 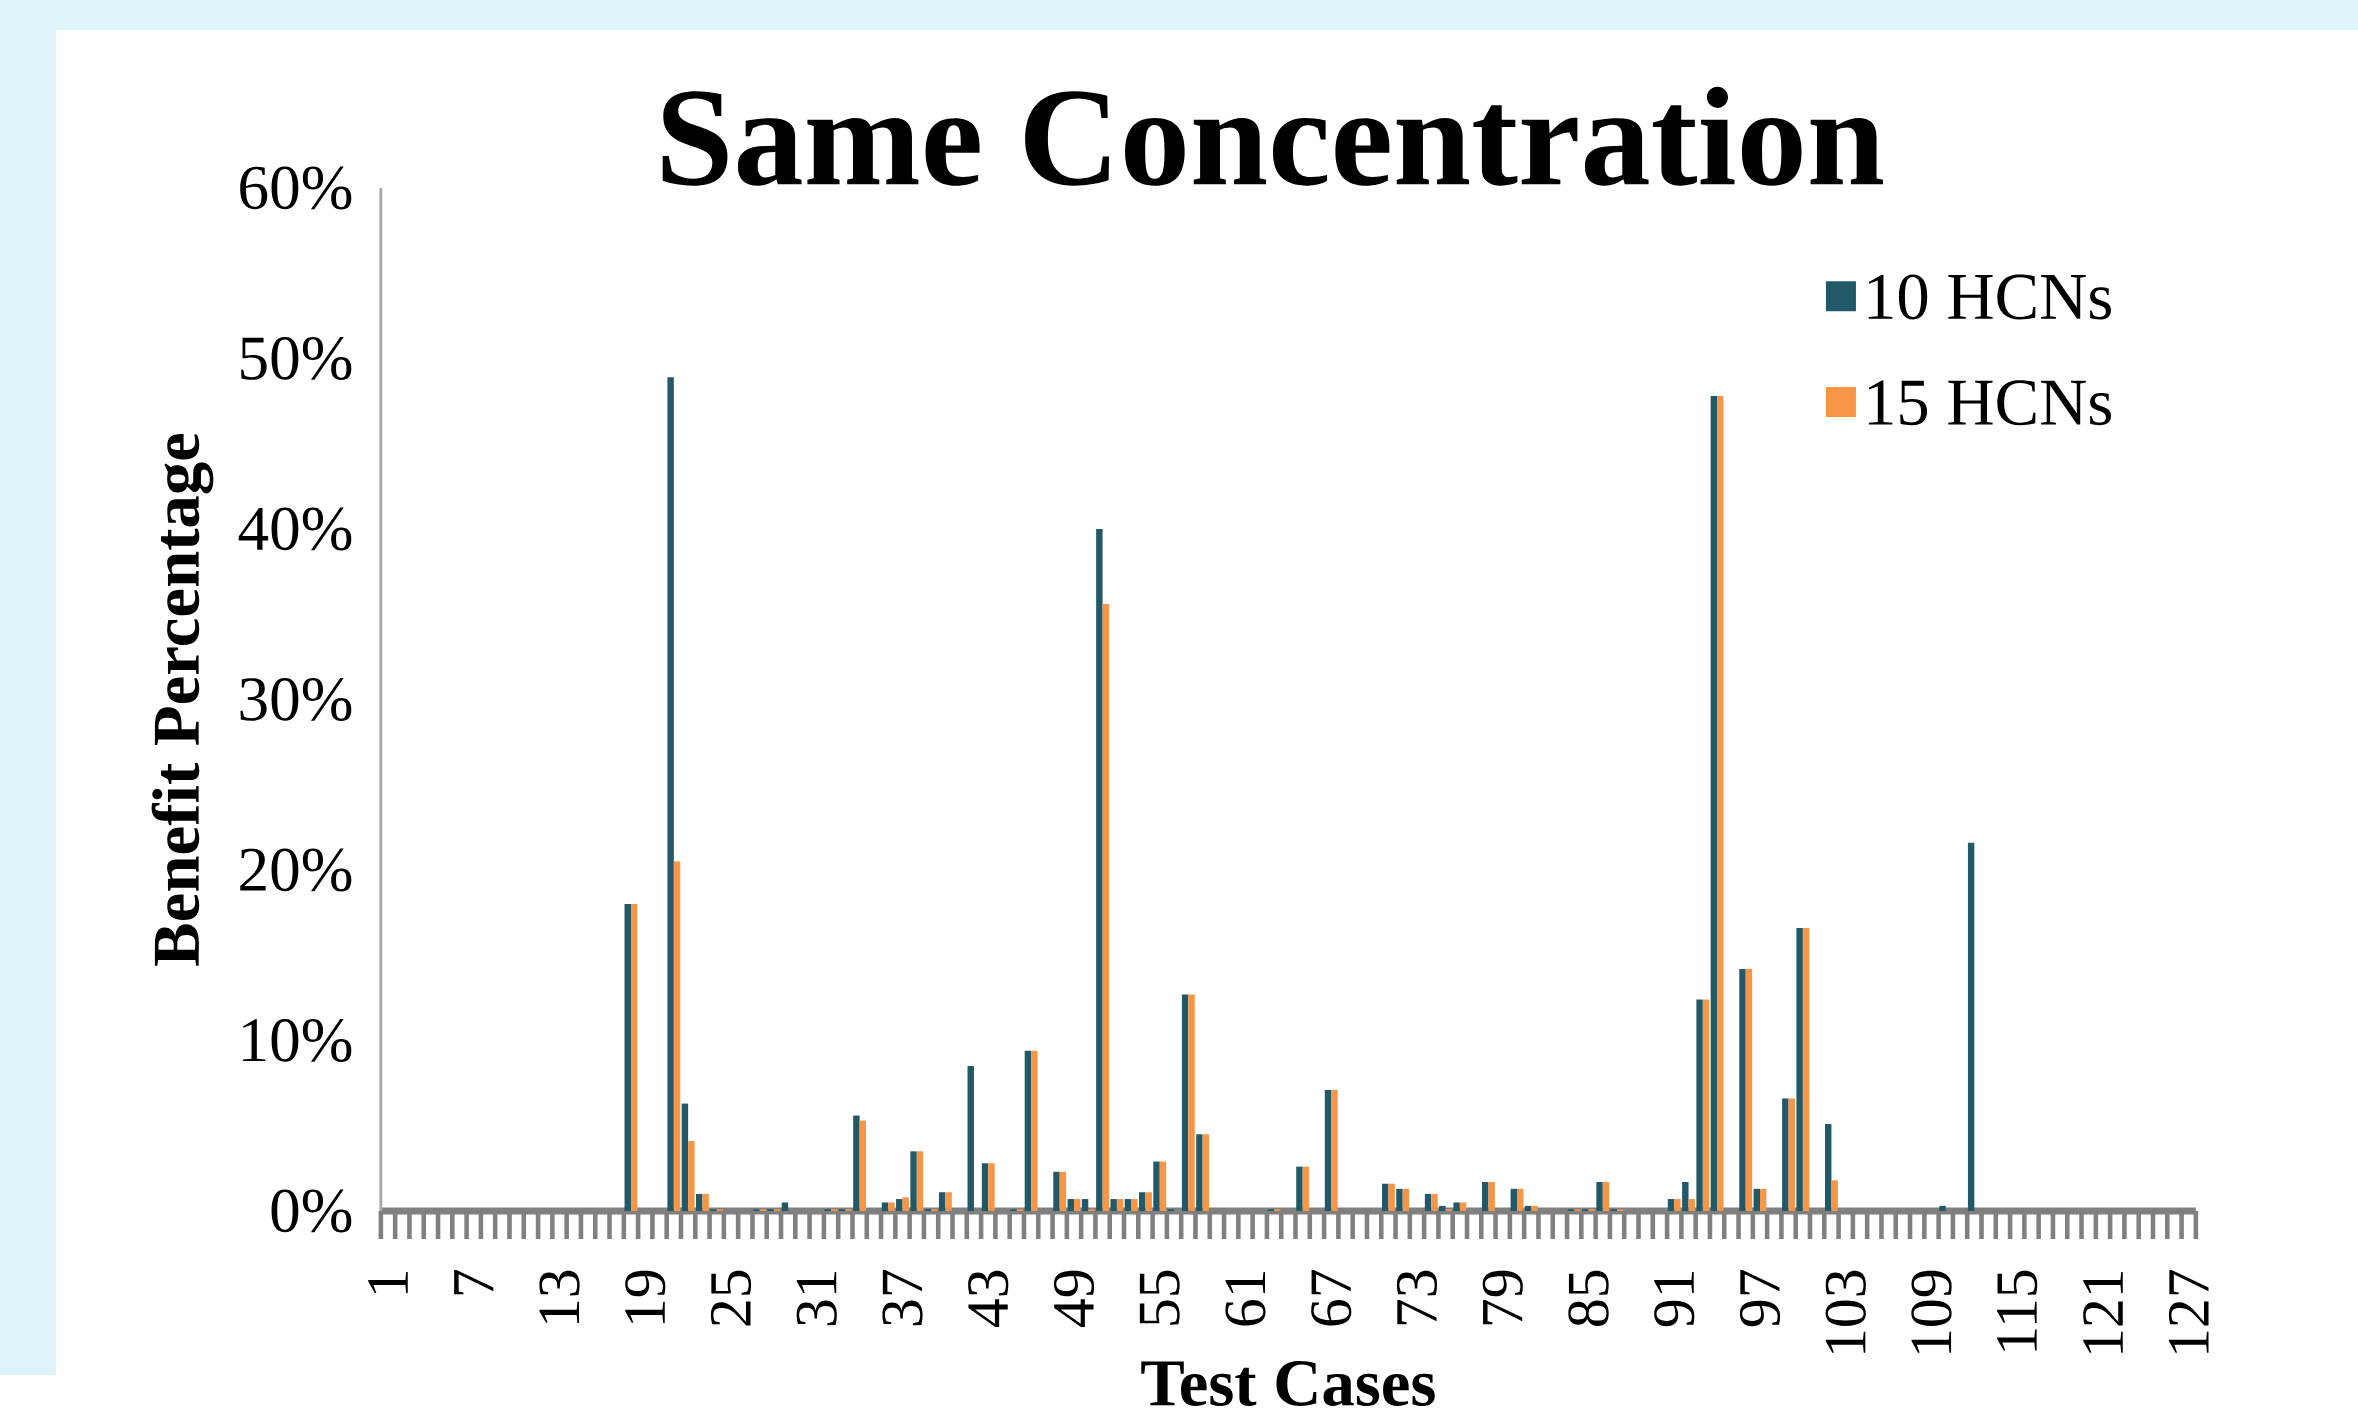 I want to click on x-tick-label: 19, so click(x=645, y=1297).